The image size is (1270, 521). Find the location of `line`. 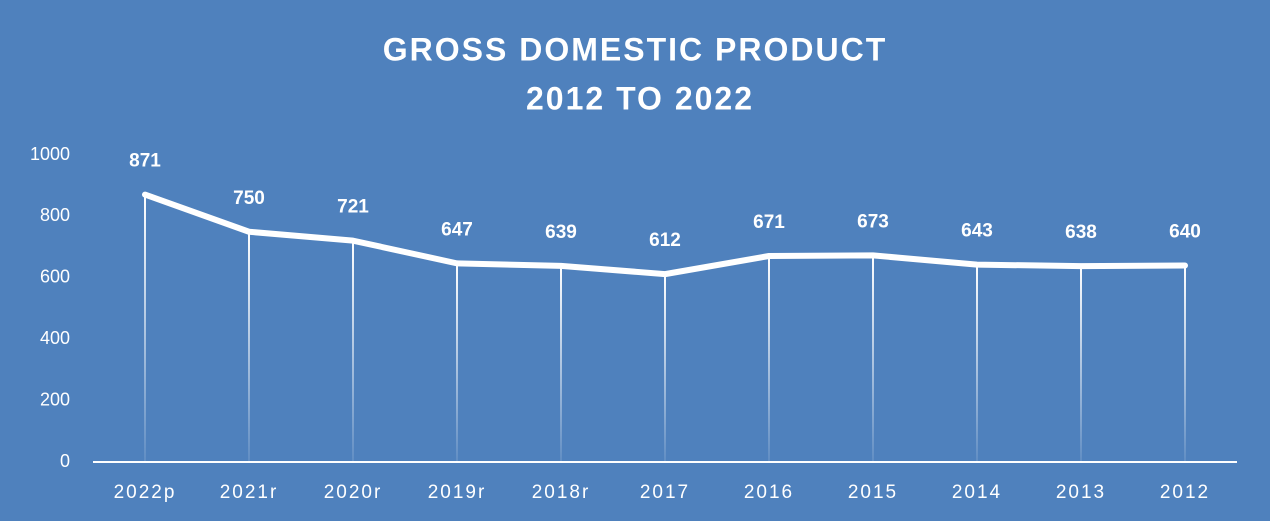

line is located at coordinates (665, 234).